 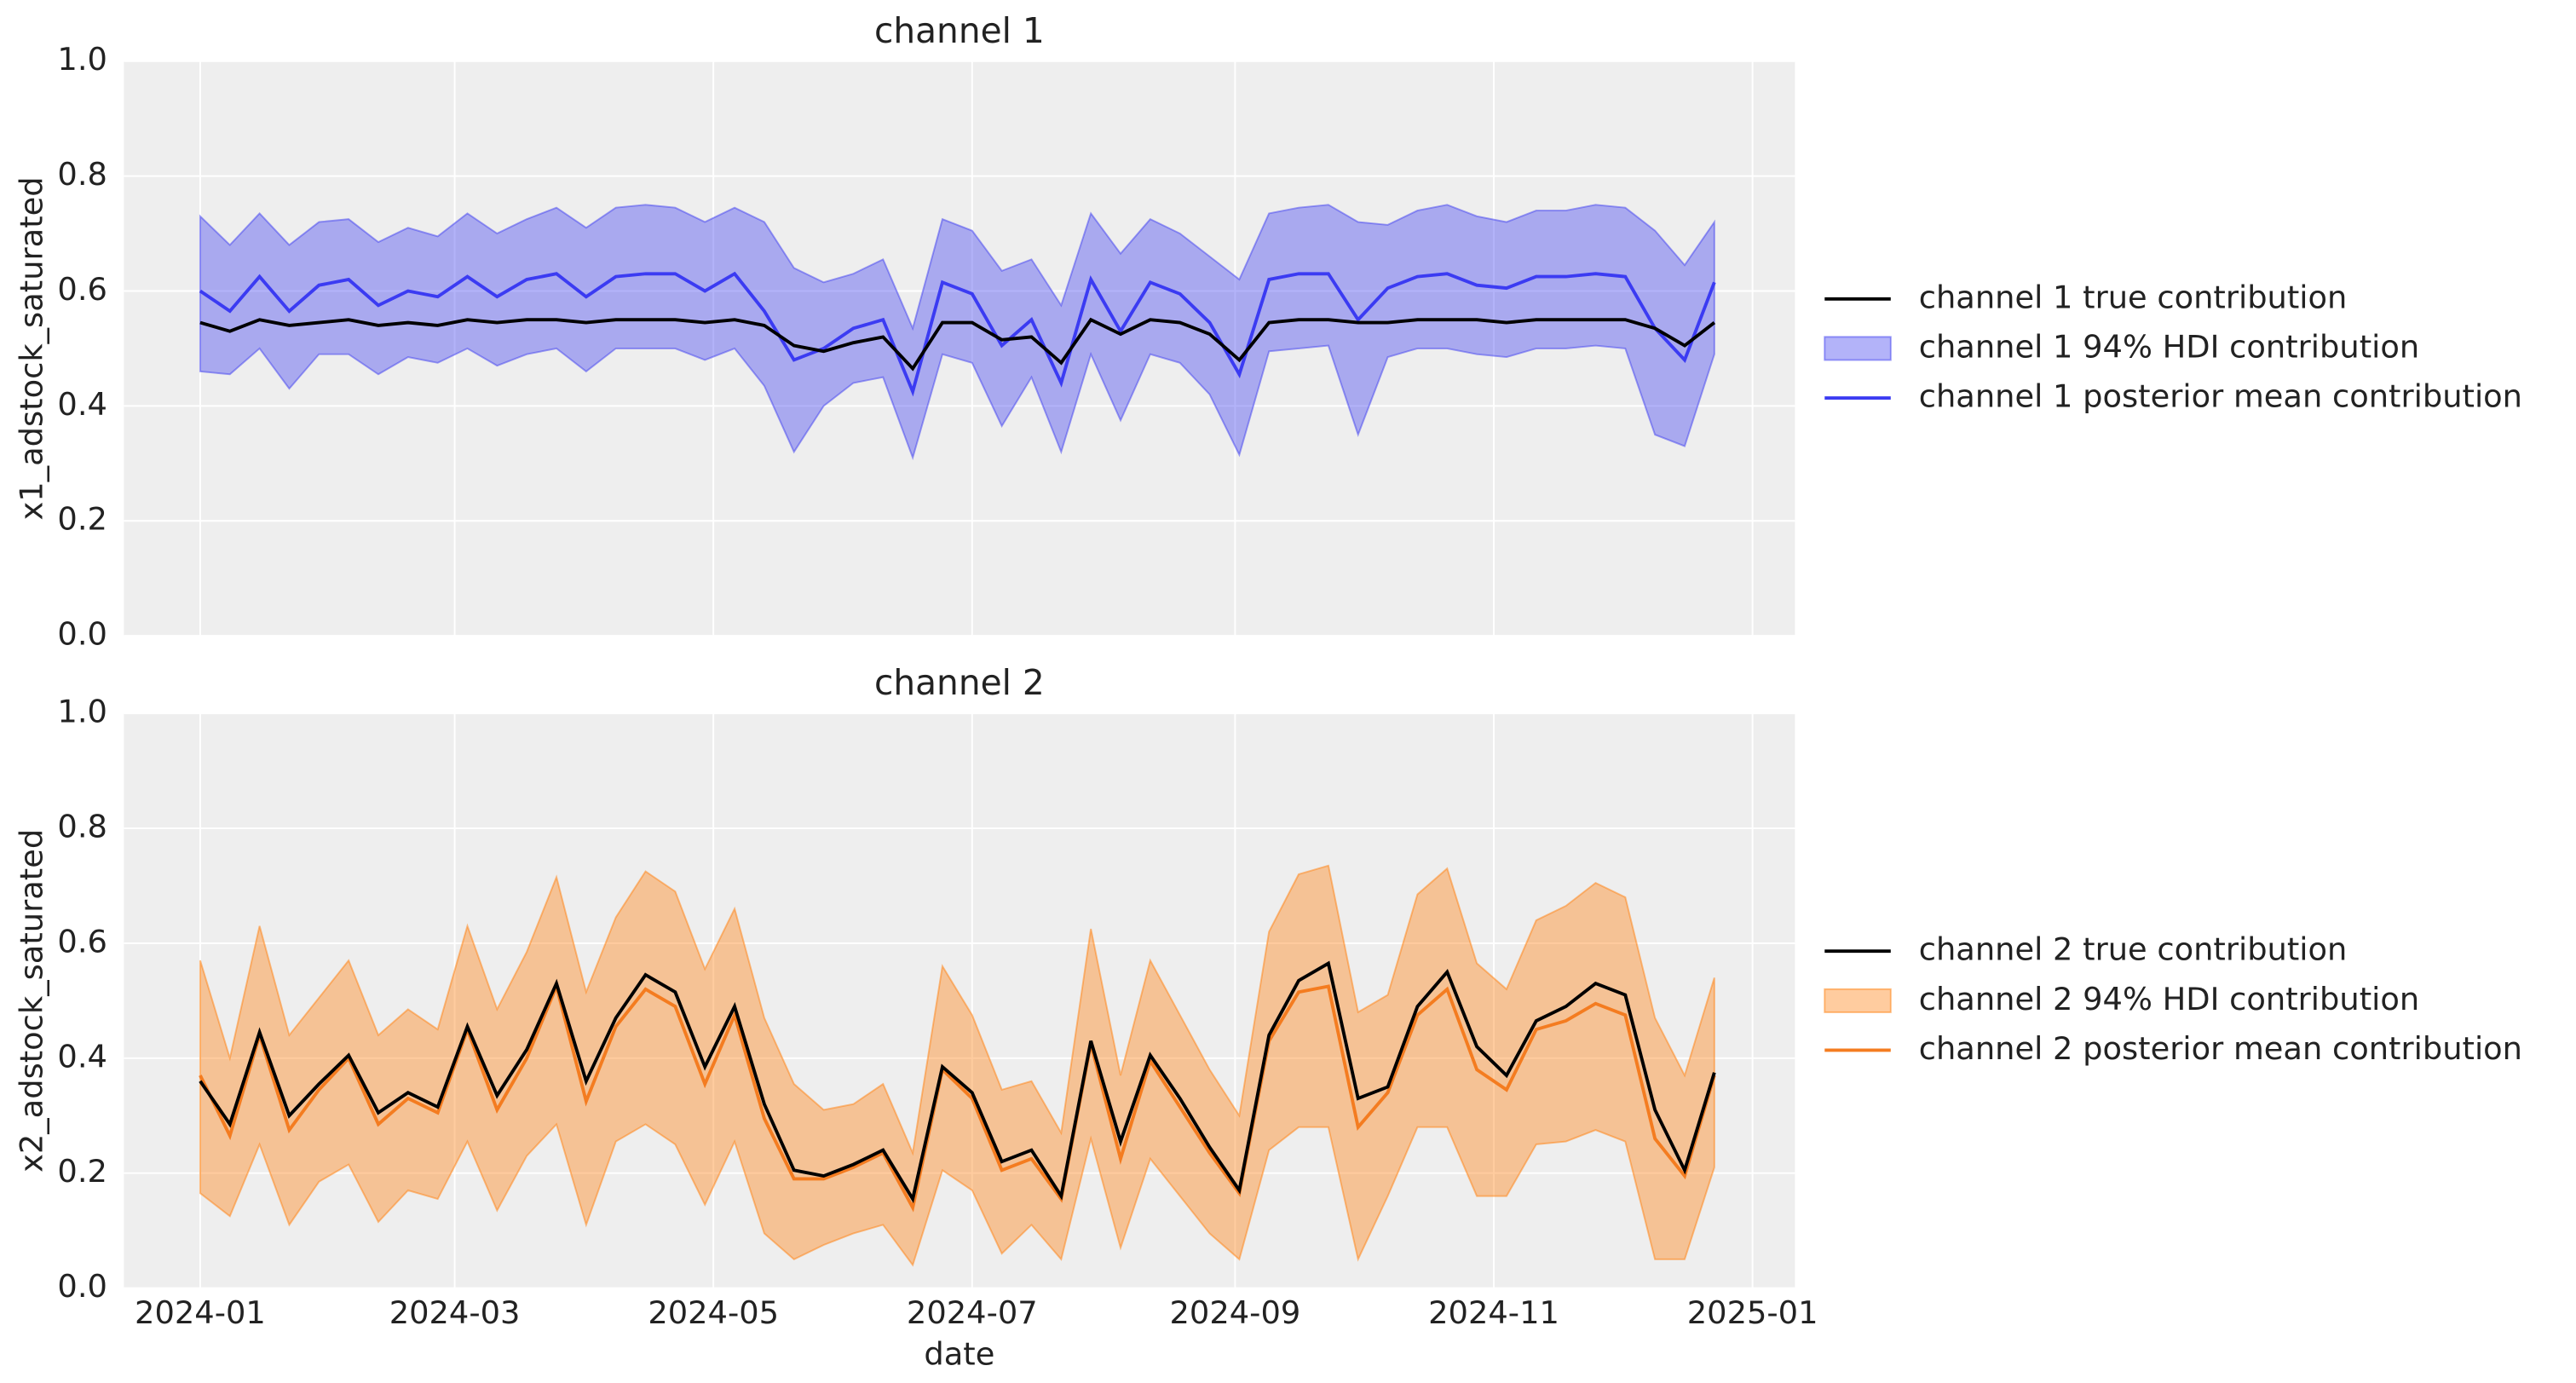 I want to click on legend-label: channel 2 posterior mean contribution, so click(x=2220, y=1048).